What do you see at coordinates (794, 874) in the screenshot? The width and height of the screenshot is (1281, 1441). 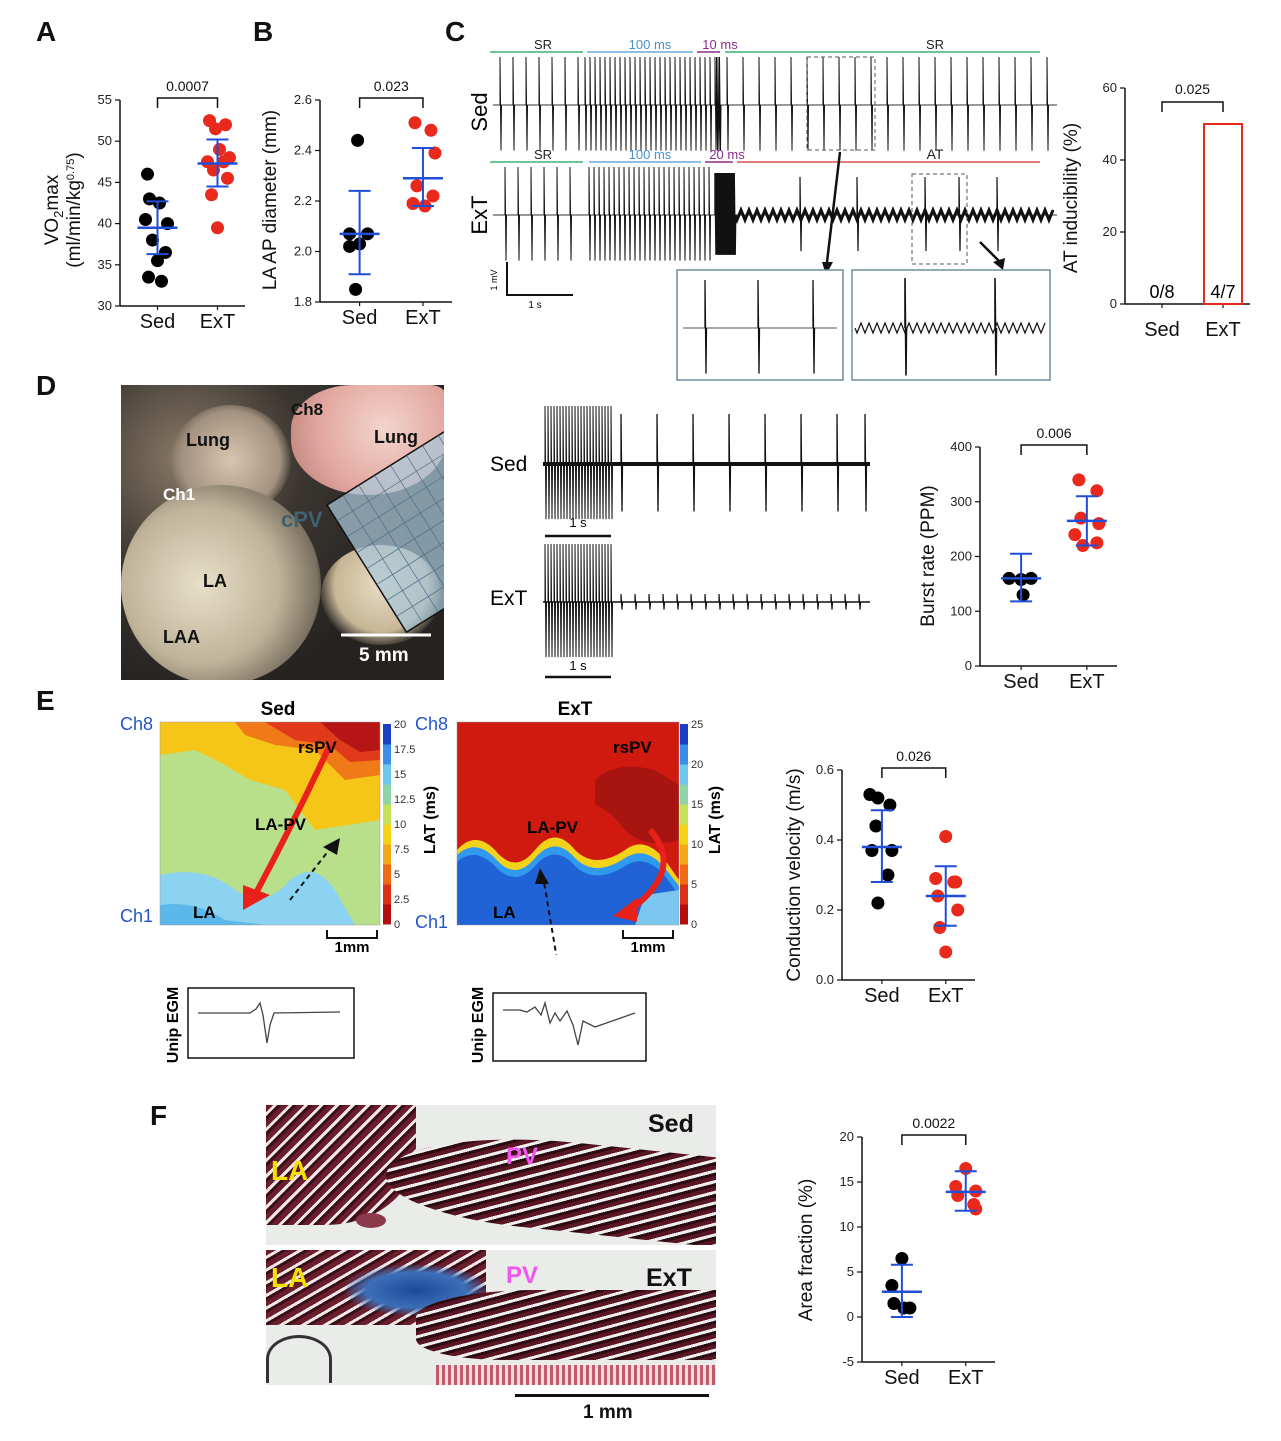 I see `y-axis-label: Conduction velocity (m/s)` at bounding box center [794, 874].